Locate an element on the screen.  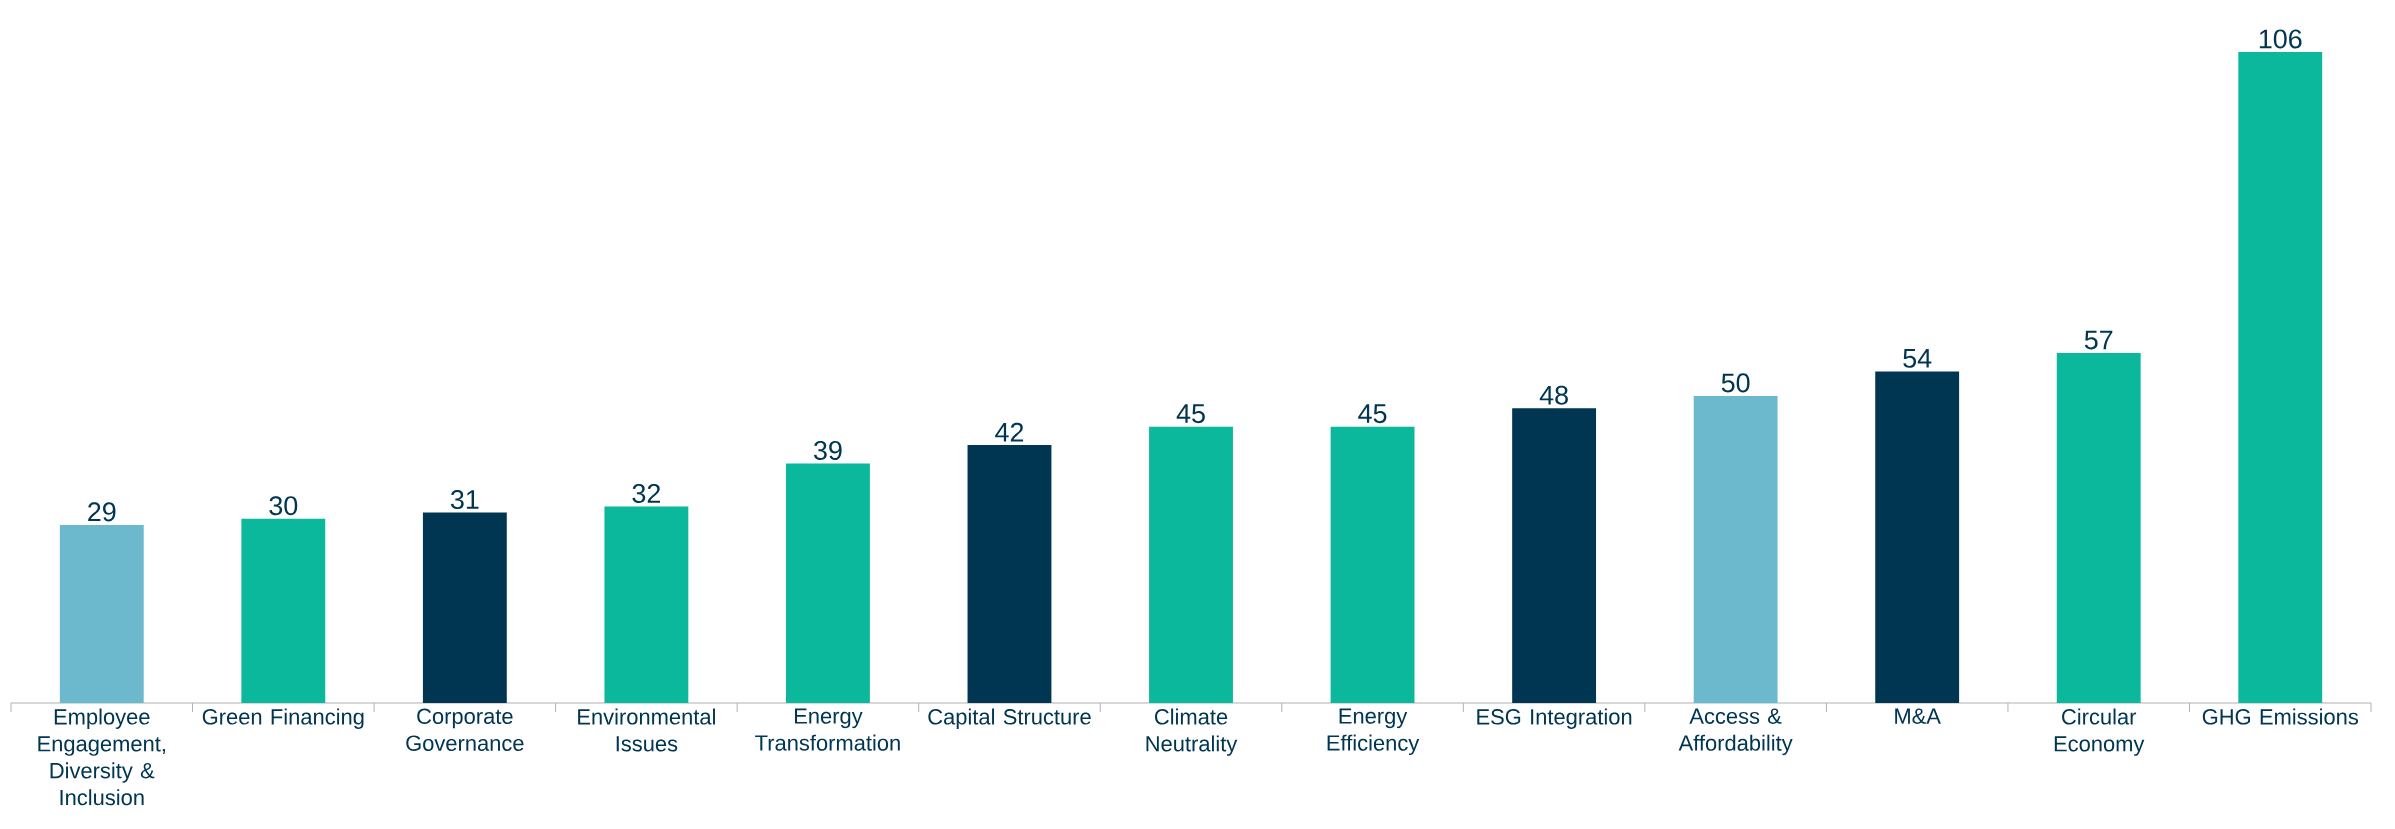
x-tick-label: Climate Neutrality is located at coordinates (1192, 732).